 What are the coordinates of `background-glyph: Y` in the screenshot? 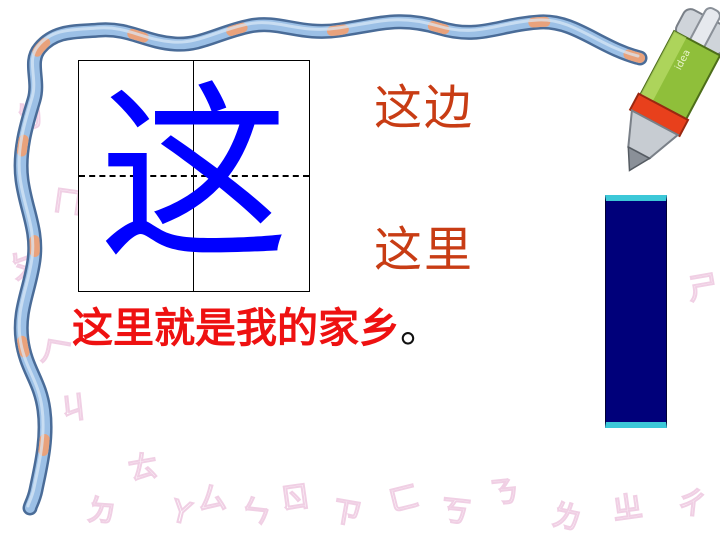 It's located at (181, 513).